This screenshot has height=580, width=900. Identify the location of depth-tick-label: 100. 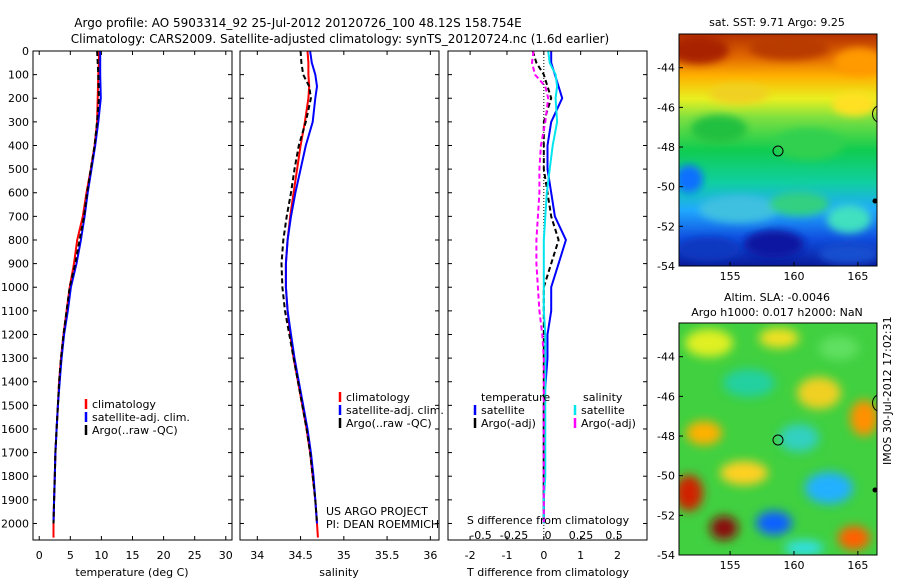
(18, 75).